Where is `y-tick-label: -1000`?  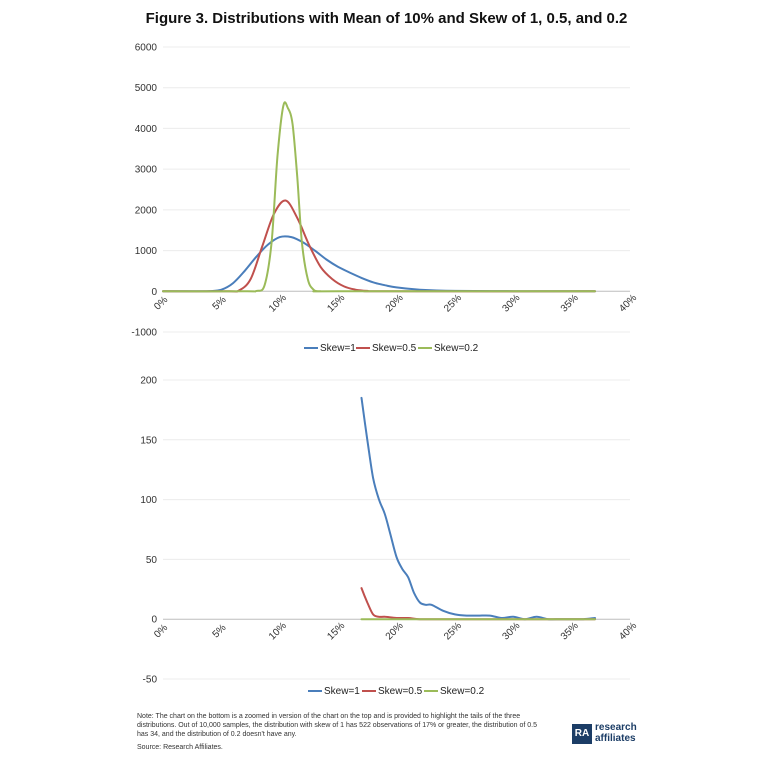
y-tick-label: -1000 is located at coordinates (144, 333).